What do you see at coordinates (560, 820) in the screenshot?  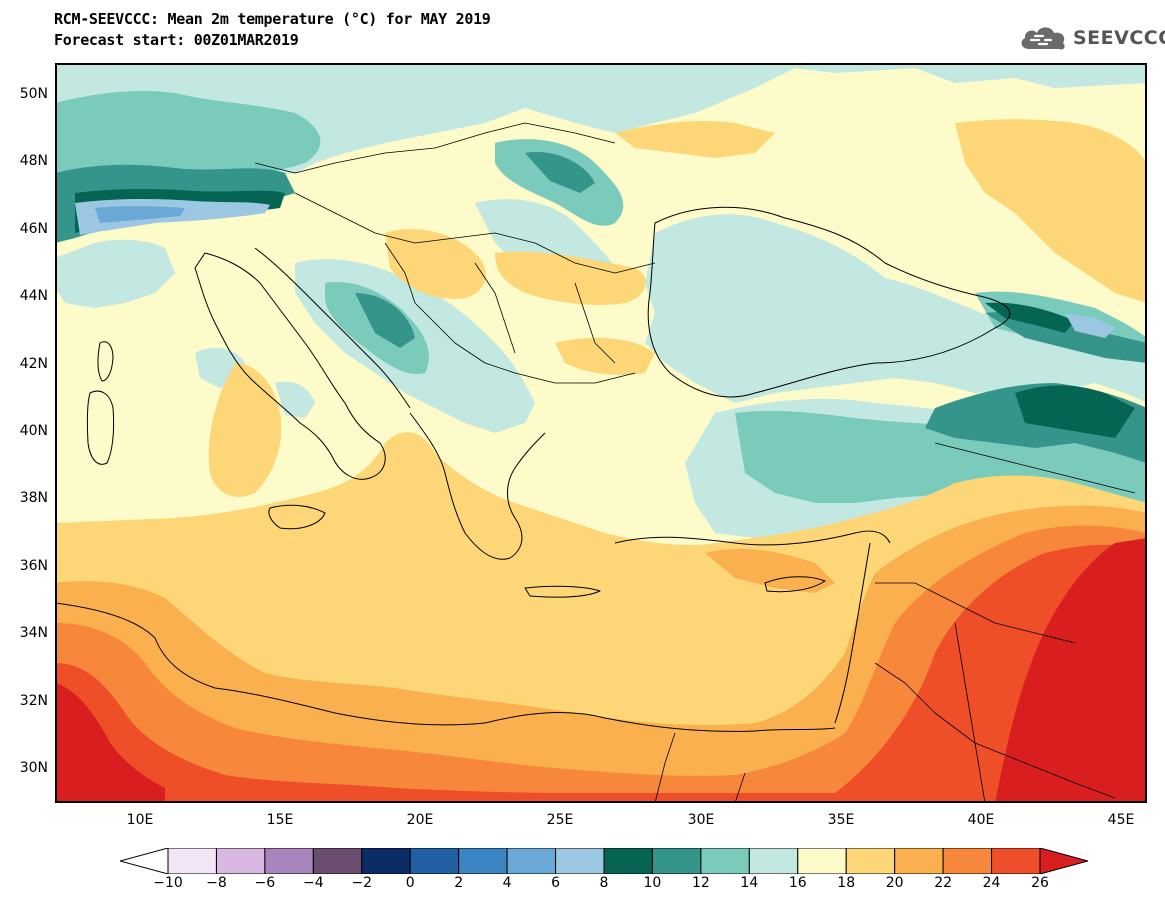 I see `lon-label: 25E` at bounding box center [560, 820].